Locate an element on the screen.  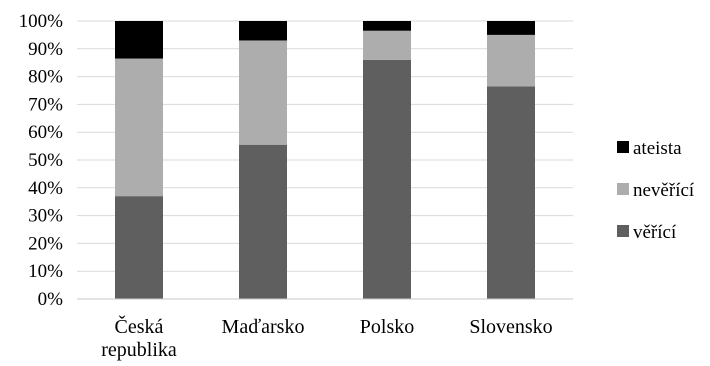
legend-label: ateista is located at coordinates (657, 148).